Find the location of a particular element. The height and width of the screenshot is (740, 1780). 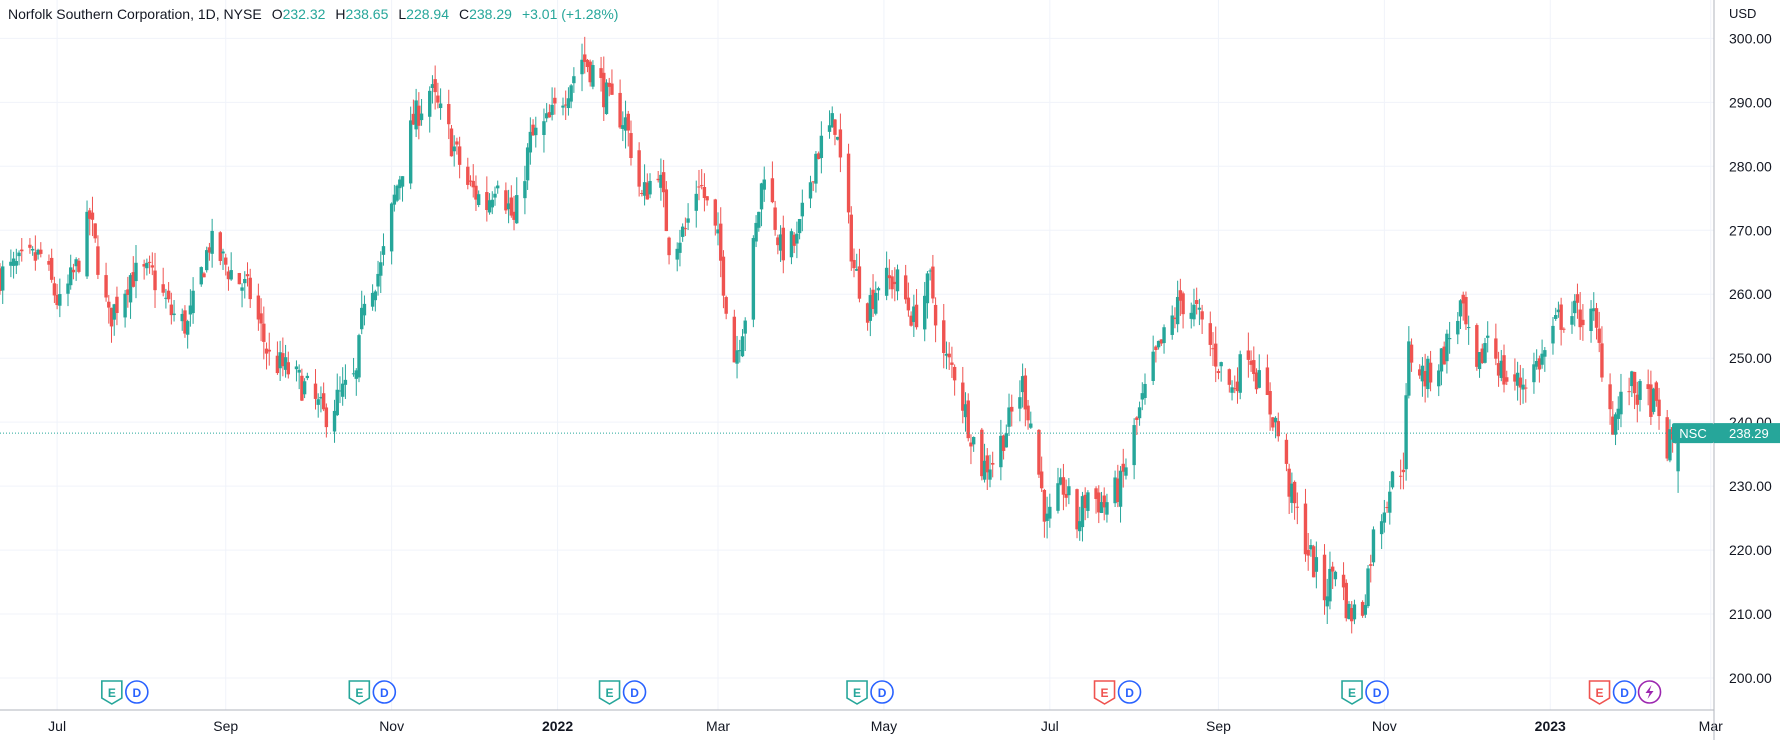

y-tick-label: 300.00 is located at coordinates (1750, 38).